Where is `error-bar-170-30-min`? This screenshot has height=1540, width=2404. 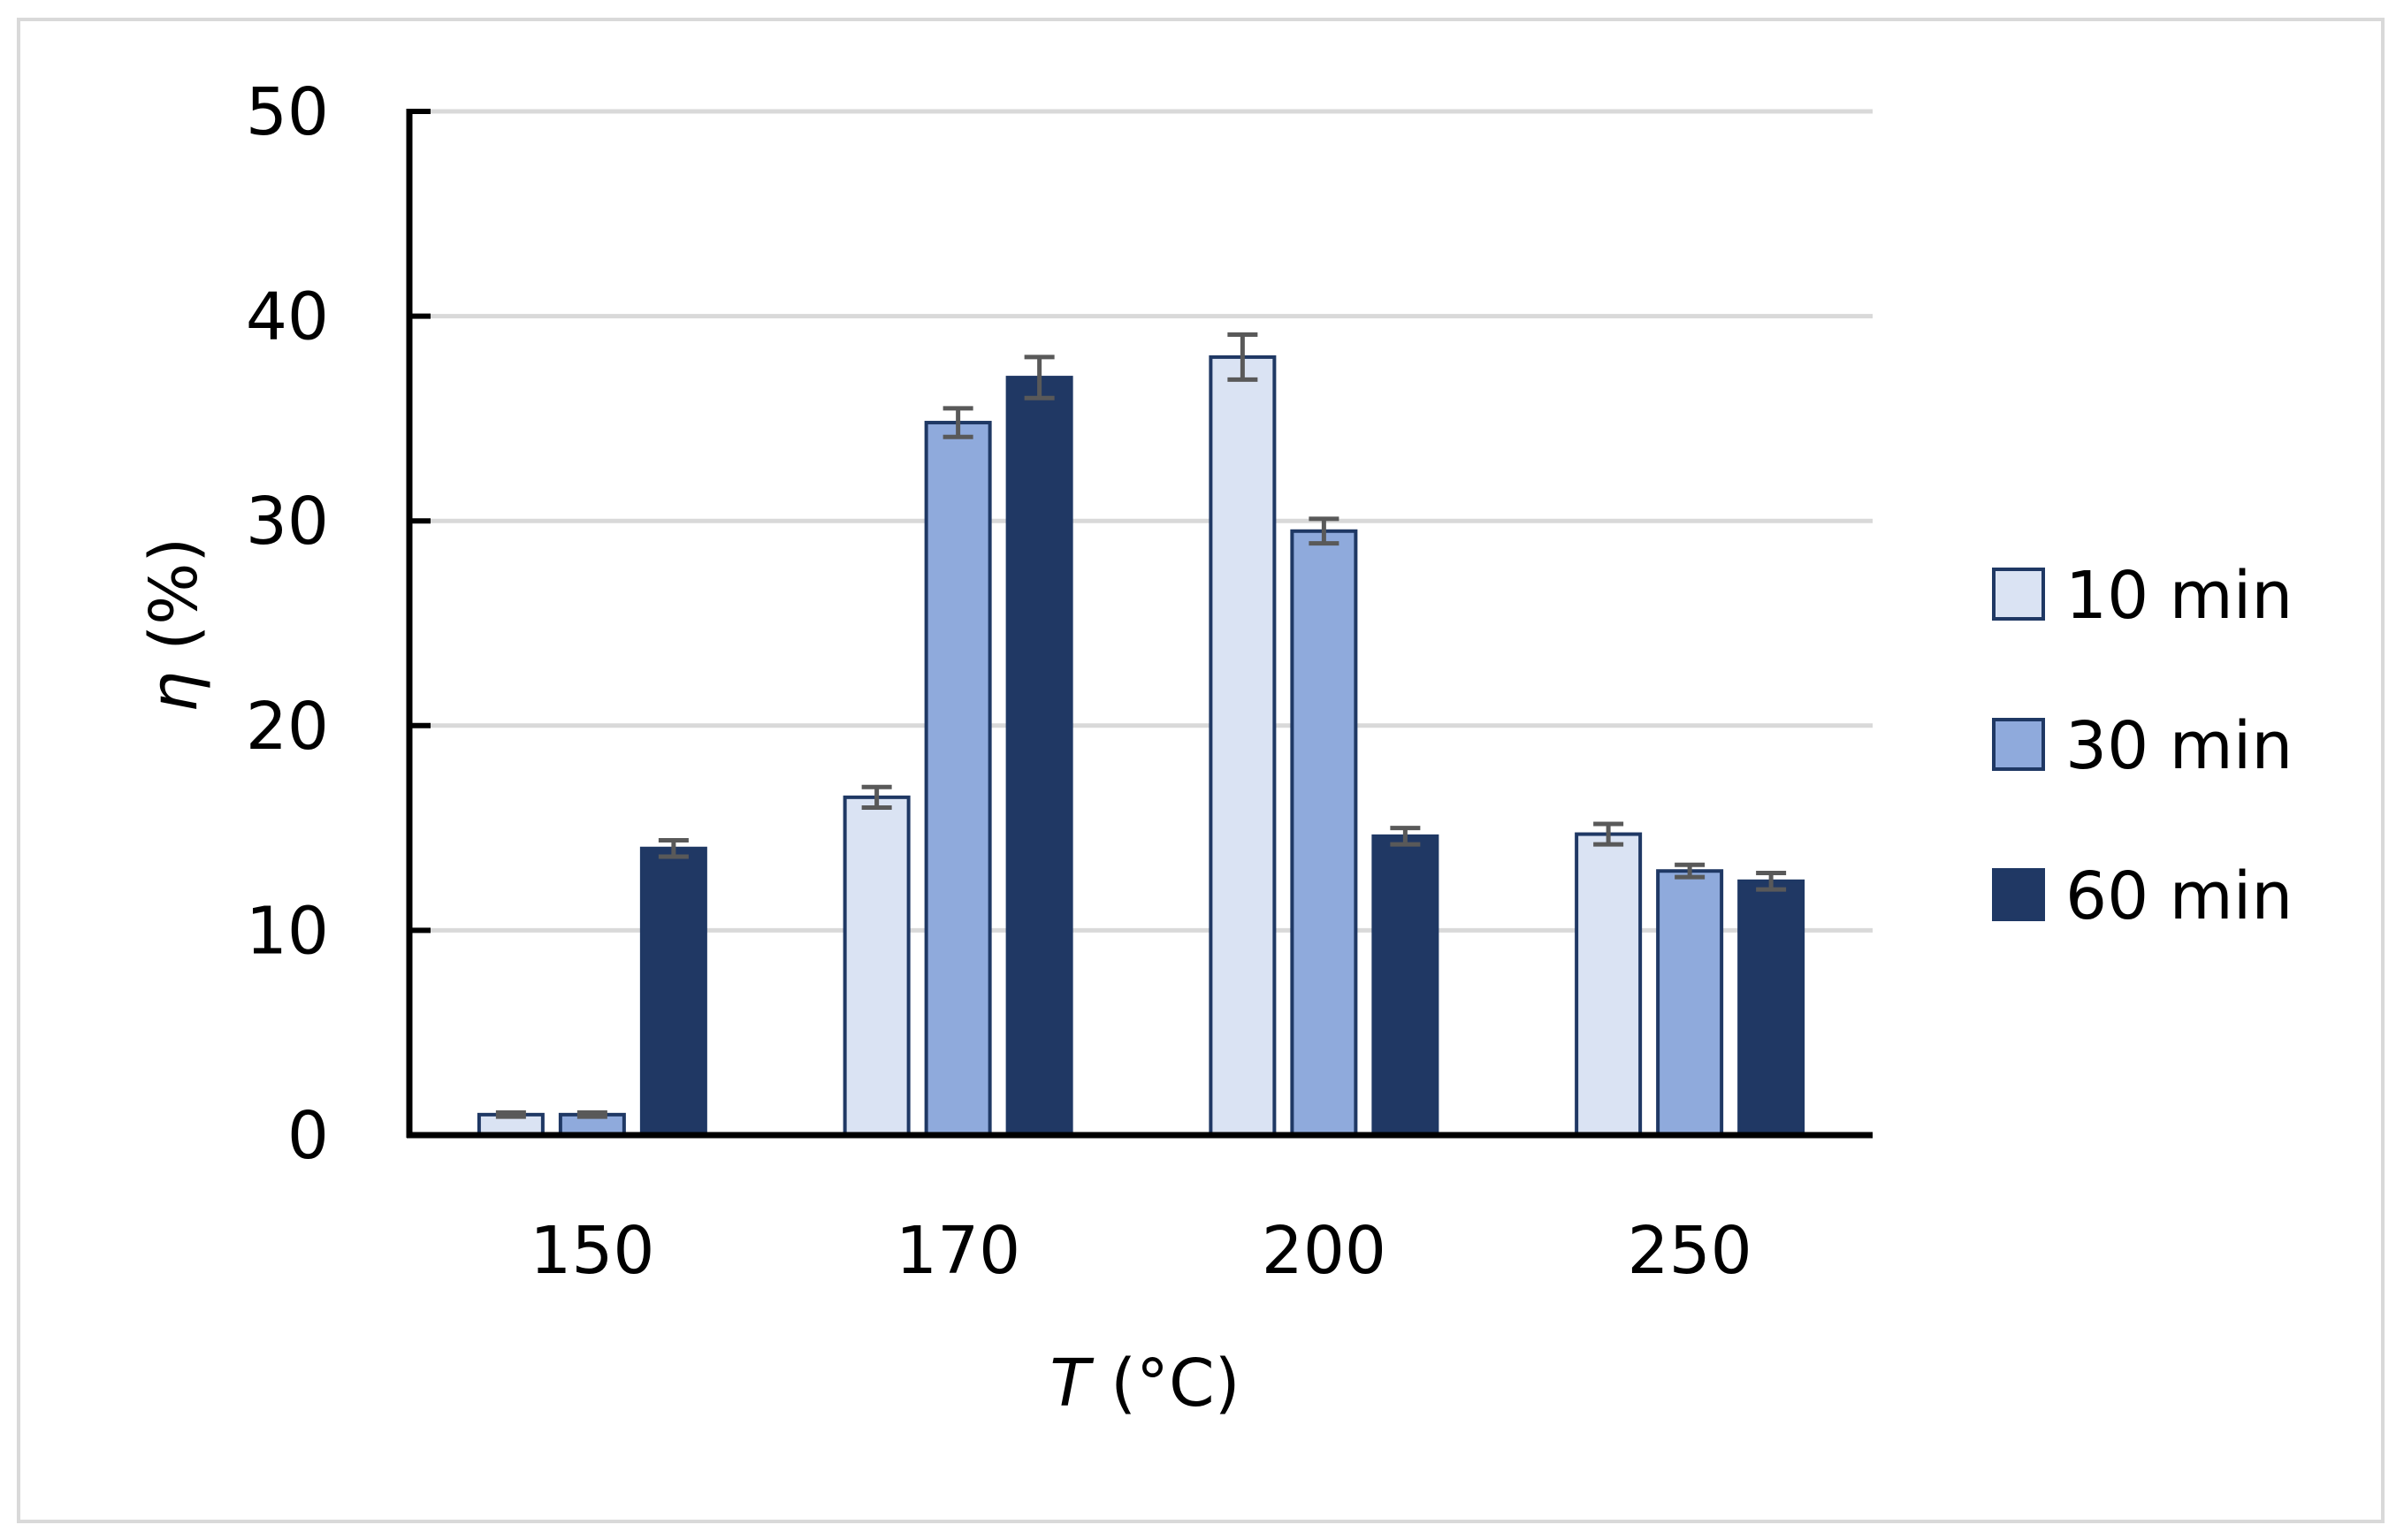 error-bar-170-30-min is located at coordinates (958, 423).